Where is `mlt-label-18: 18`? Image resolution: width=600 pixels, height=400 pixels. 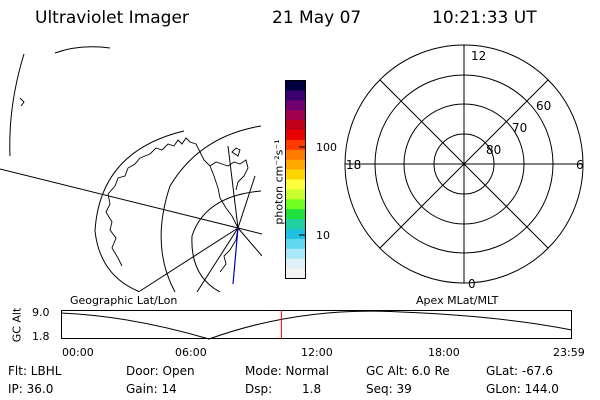
mlt-label-18: 18 is located at coordinates (353, 165).